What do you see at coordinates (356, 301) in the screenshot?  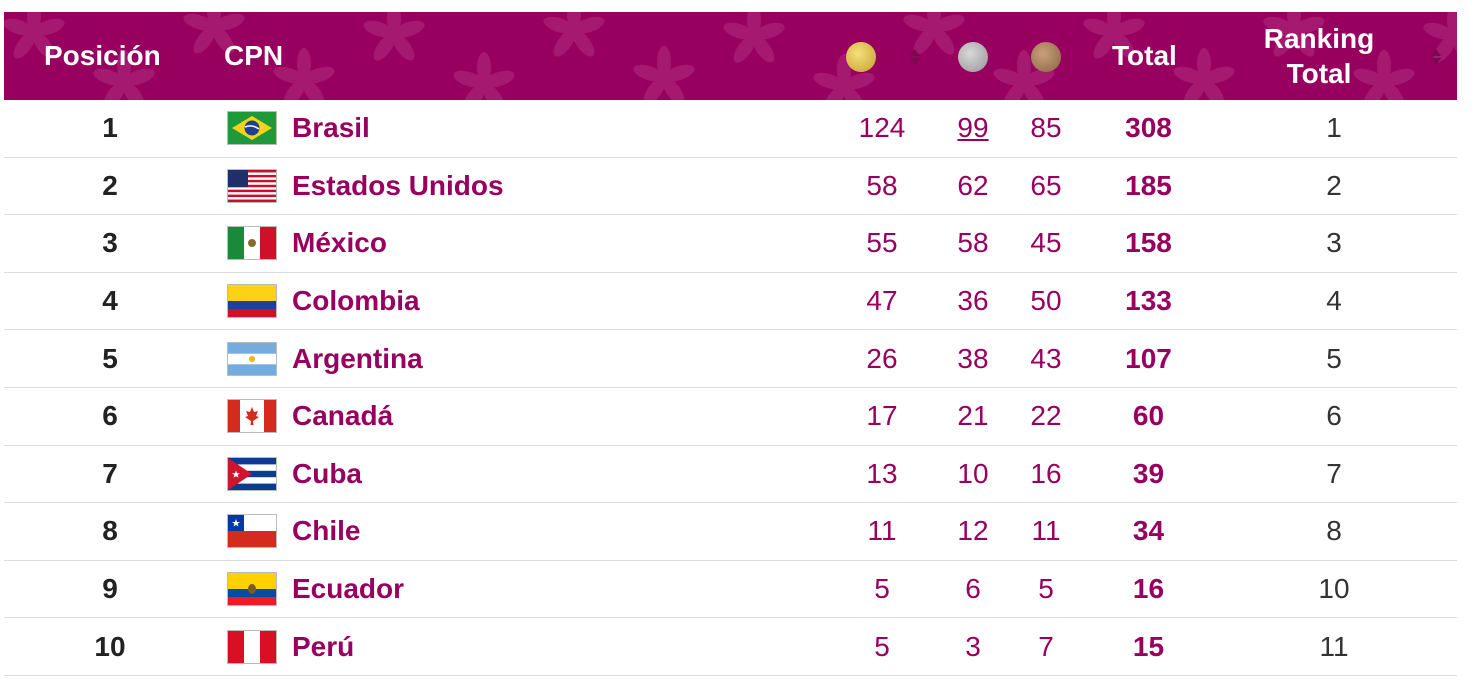 I see `country-link: Colombia` at bounding box center [356, 301].